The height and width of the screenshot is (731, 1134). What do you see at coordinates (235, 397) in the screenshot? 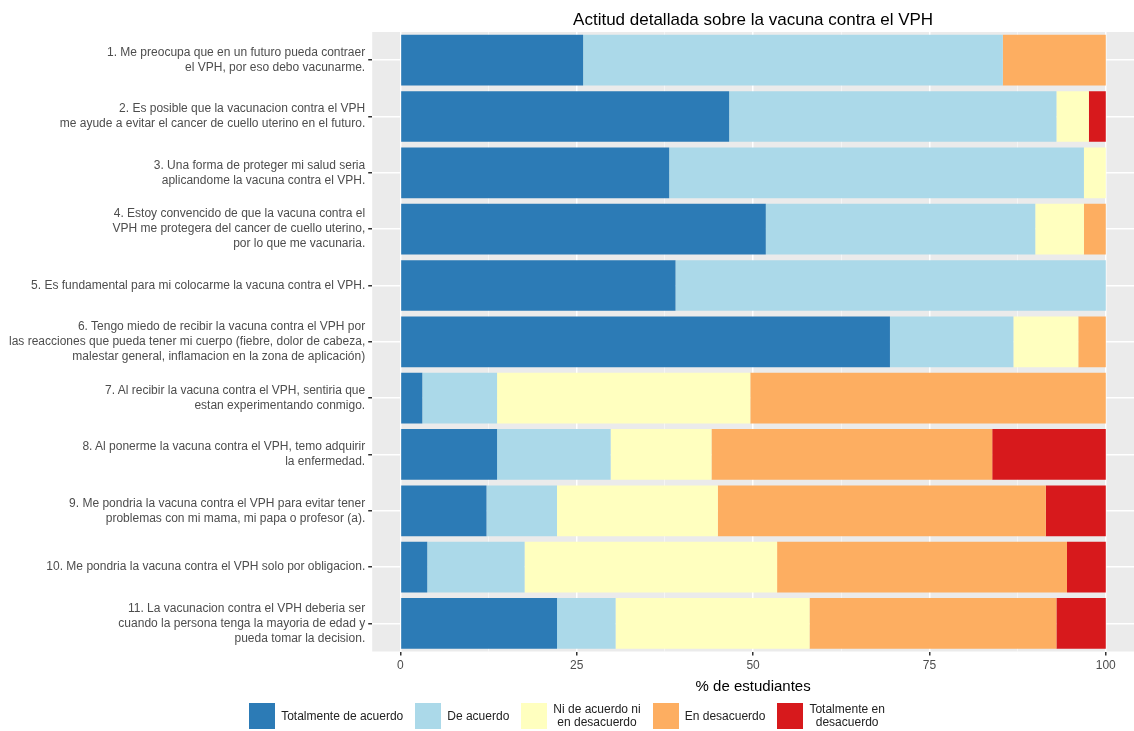
I see `y-tick-label: 7. Al recibir la vacuna contra el VPH, sentiria que estan experimentando conmigo.` at bounding box center [235, 397].